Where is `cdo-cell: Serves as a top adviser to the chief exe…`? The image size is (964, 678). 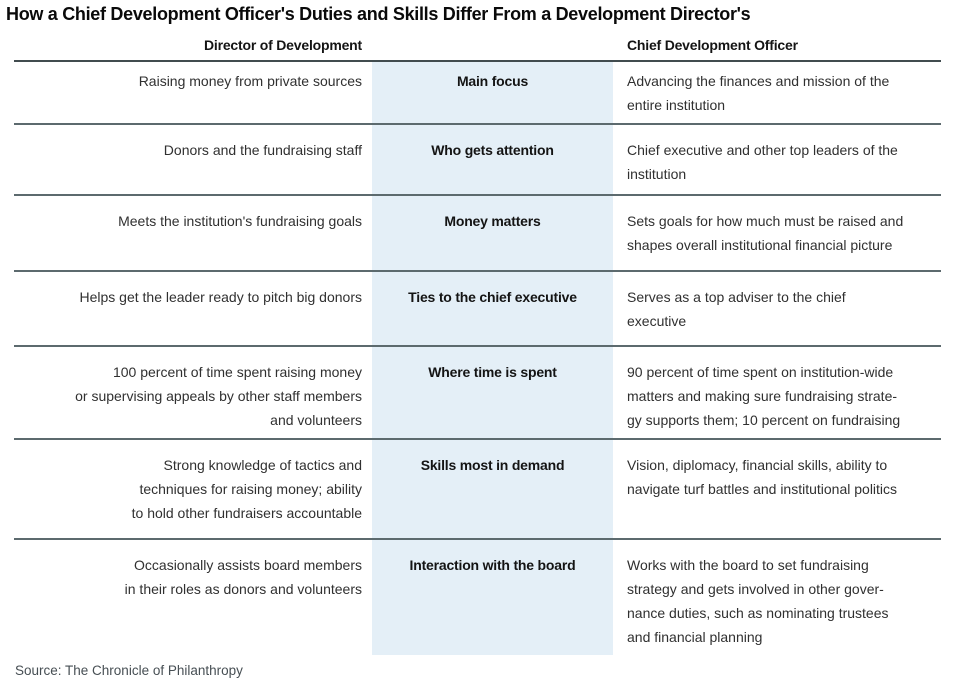
cdo-cell: Serves as a top adviser to the chief exe… is located at coordinates (736, 309).